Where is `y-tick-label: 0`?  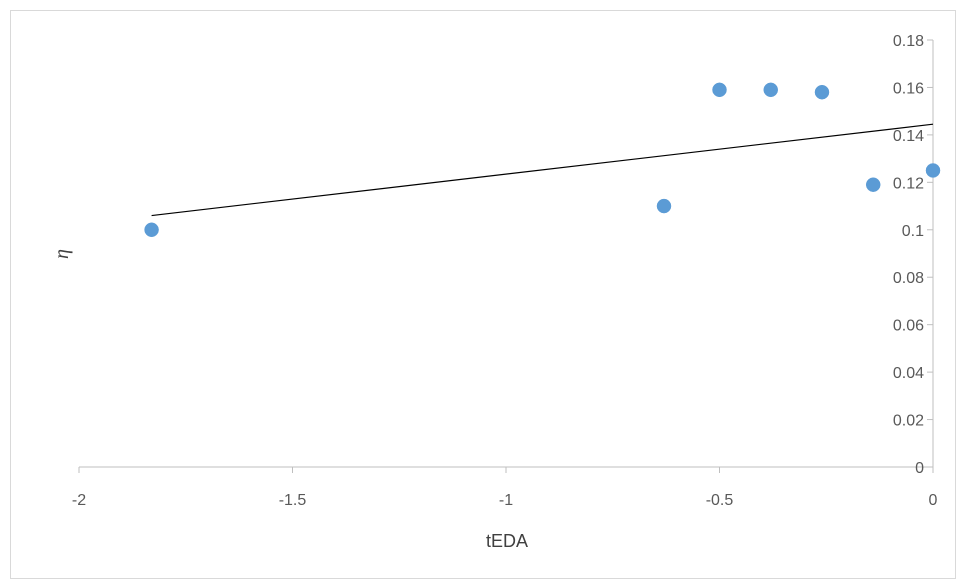
y-tick-label: 0 is located at coordinates (919, 468).